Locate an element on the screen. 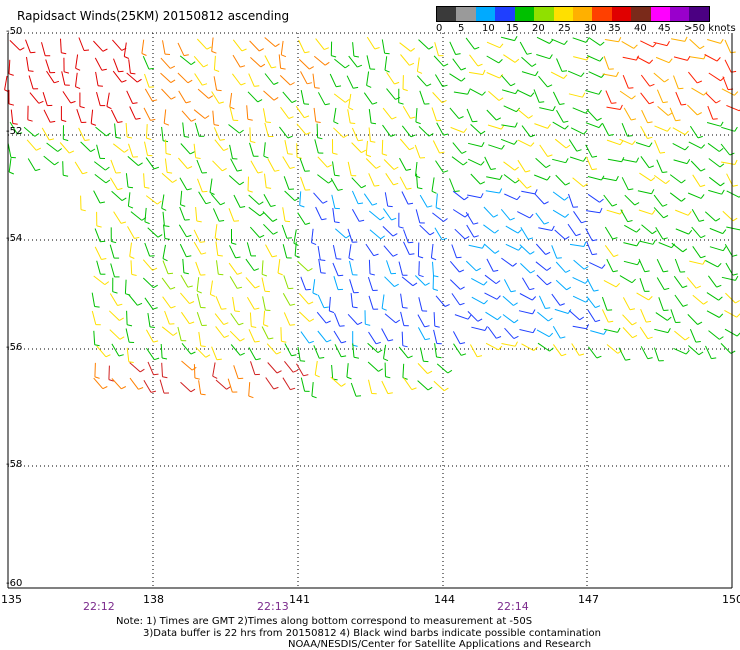  lat-label: -54 is located at coordinates (14, 238).